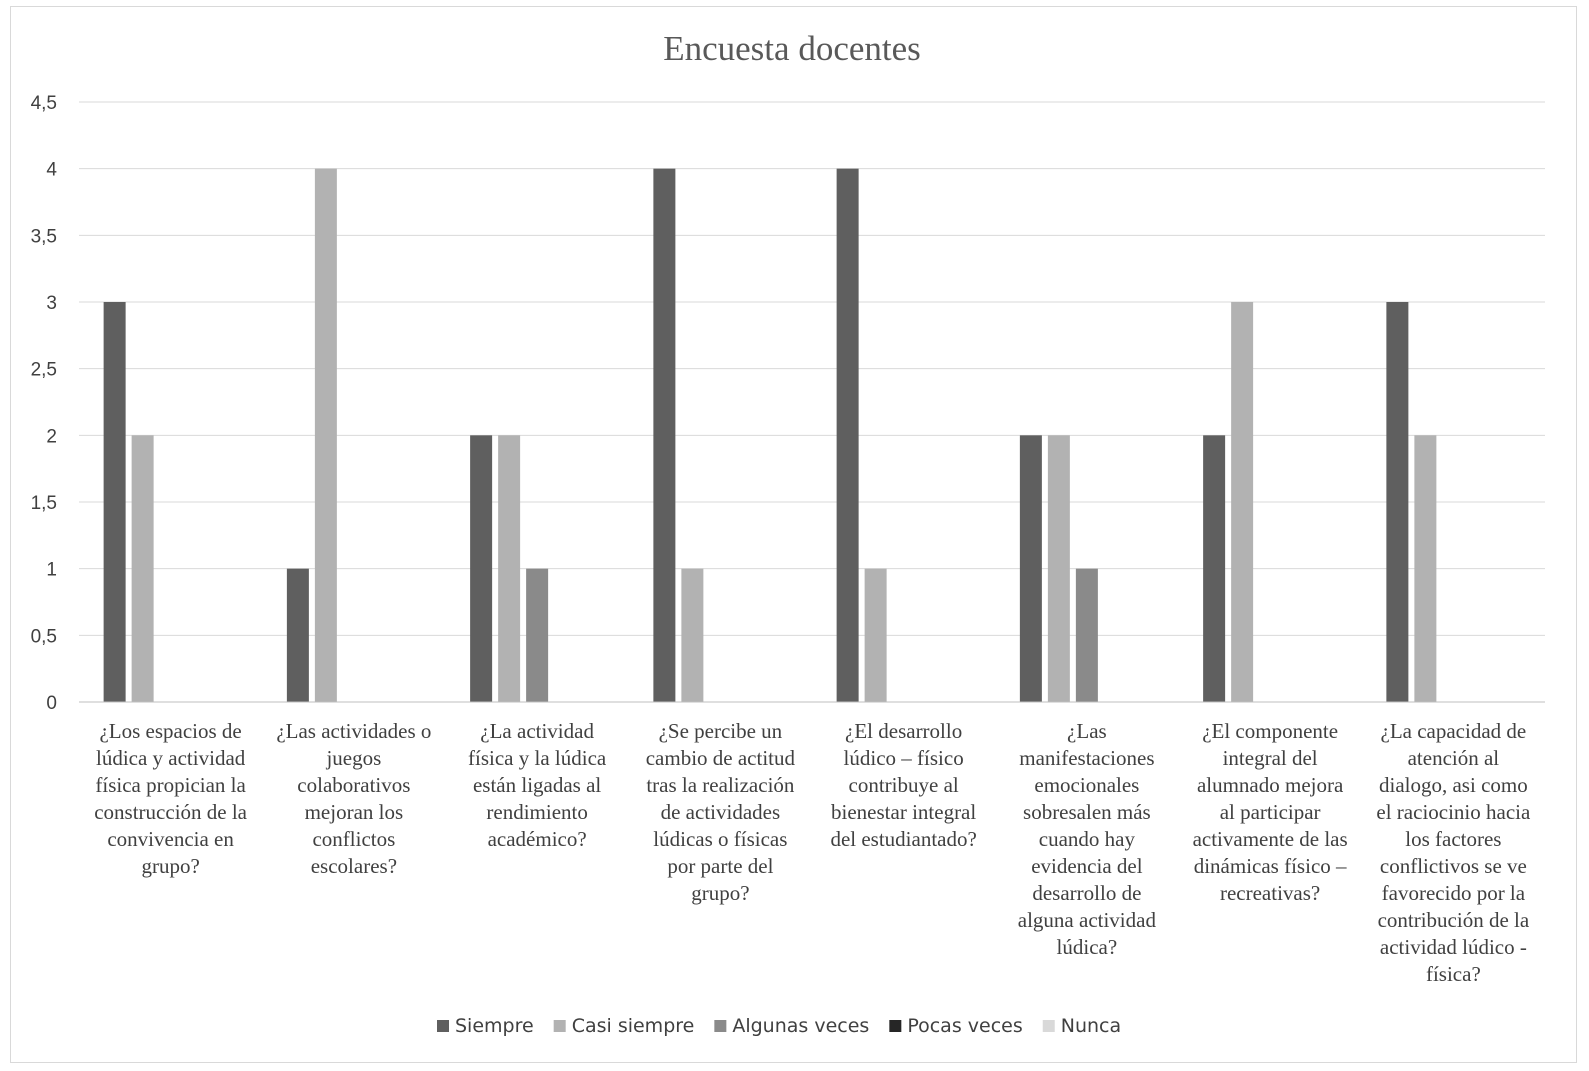  Describe the element at coordinates (51, 703) in the screenshot. I see `y-tick-label: 0` at that location.